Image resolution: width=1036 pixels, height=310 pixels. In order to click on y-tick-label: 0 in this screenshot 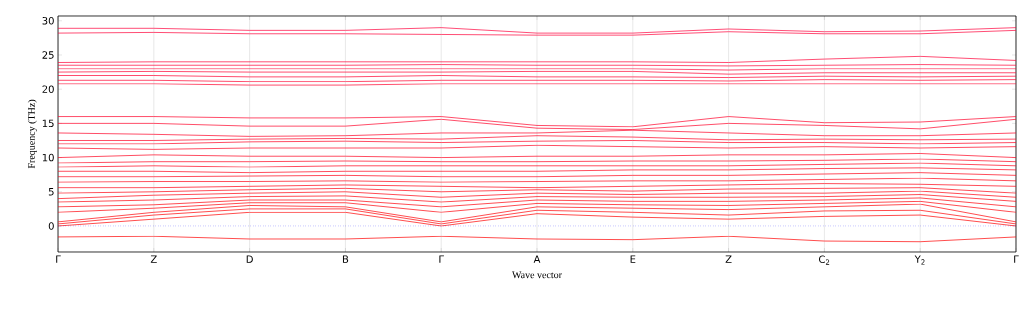, I will do `click(51, 226)`.